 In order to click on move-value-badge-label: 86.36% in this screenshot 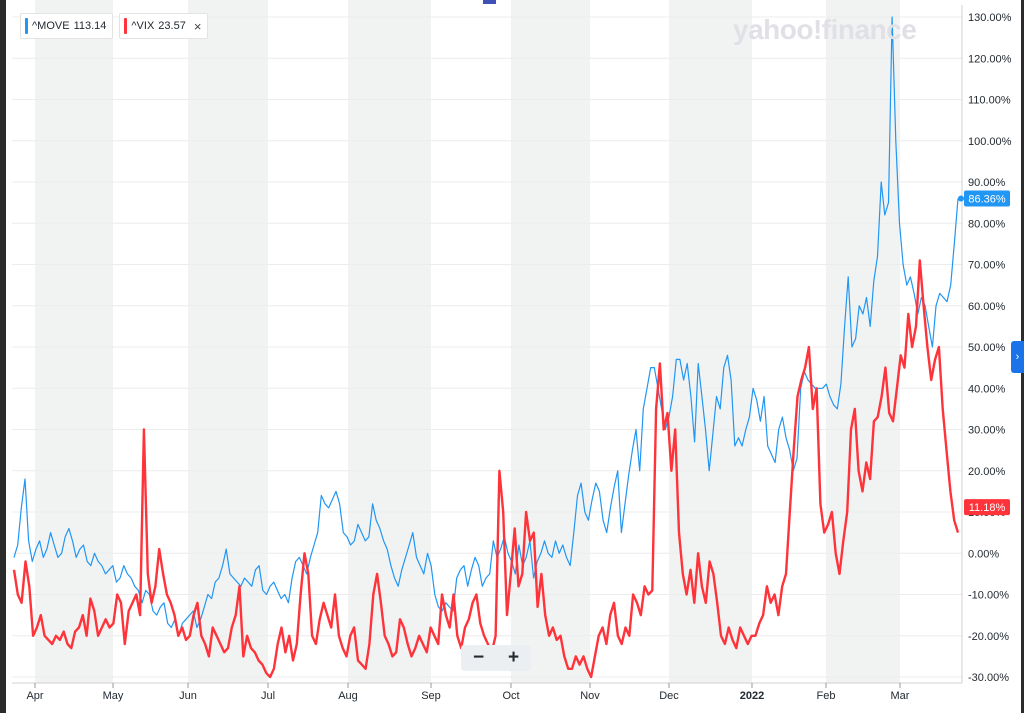, I will do `click(987, 200)`.